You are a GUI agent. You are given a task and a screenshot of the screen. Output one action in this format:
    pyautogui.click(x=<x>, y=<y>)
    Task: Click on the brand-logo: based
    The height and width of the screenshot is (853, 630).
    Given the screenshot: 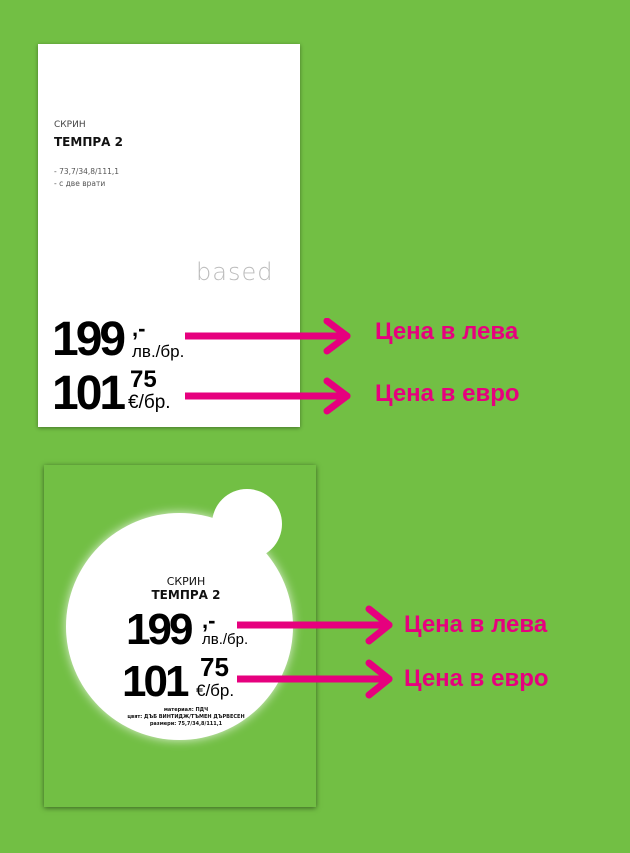 What is the action you would take?
    pyautogui.click(x=235, y=272)
    